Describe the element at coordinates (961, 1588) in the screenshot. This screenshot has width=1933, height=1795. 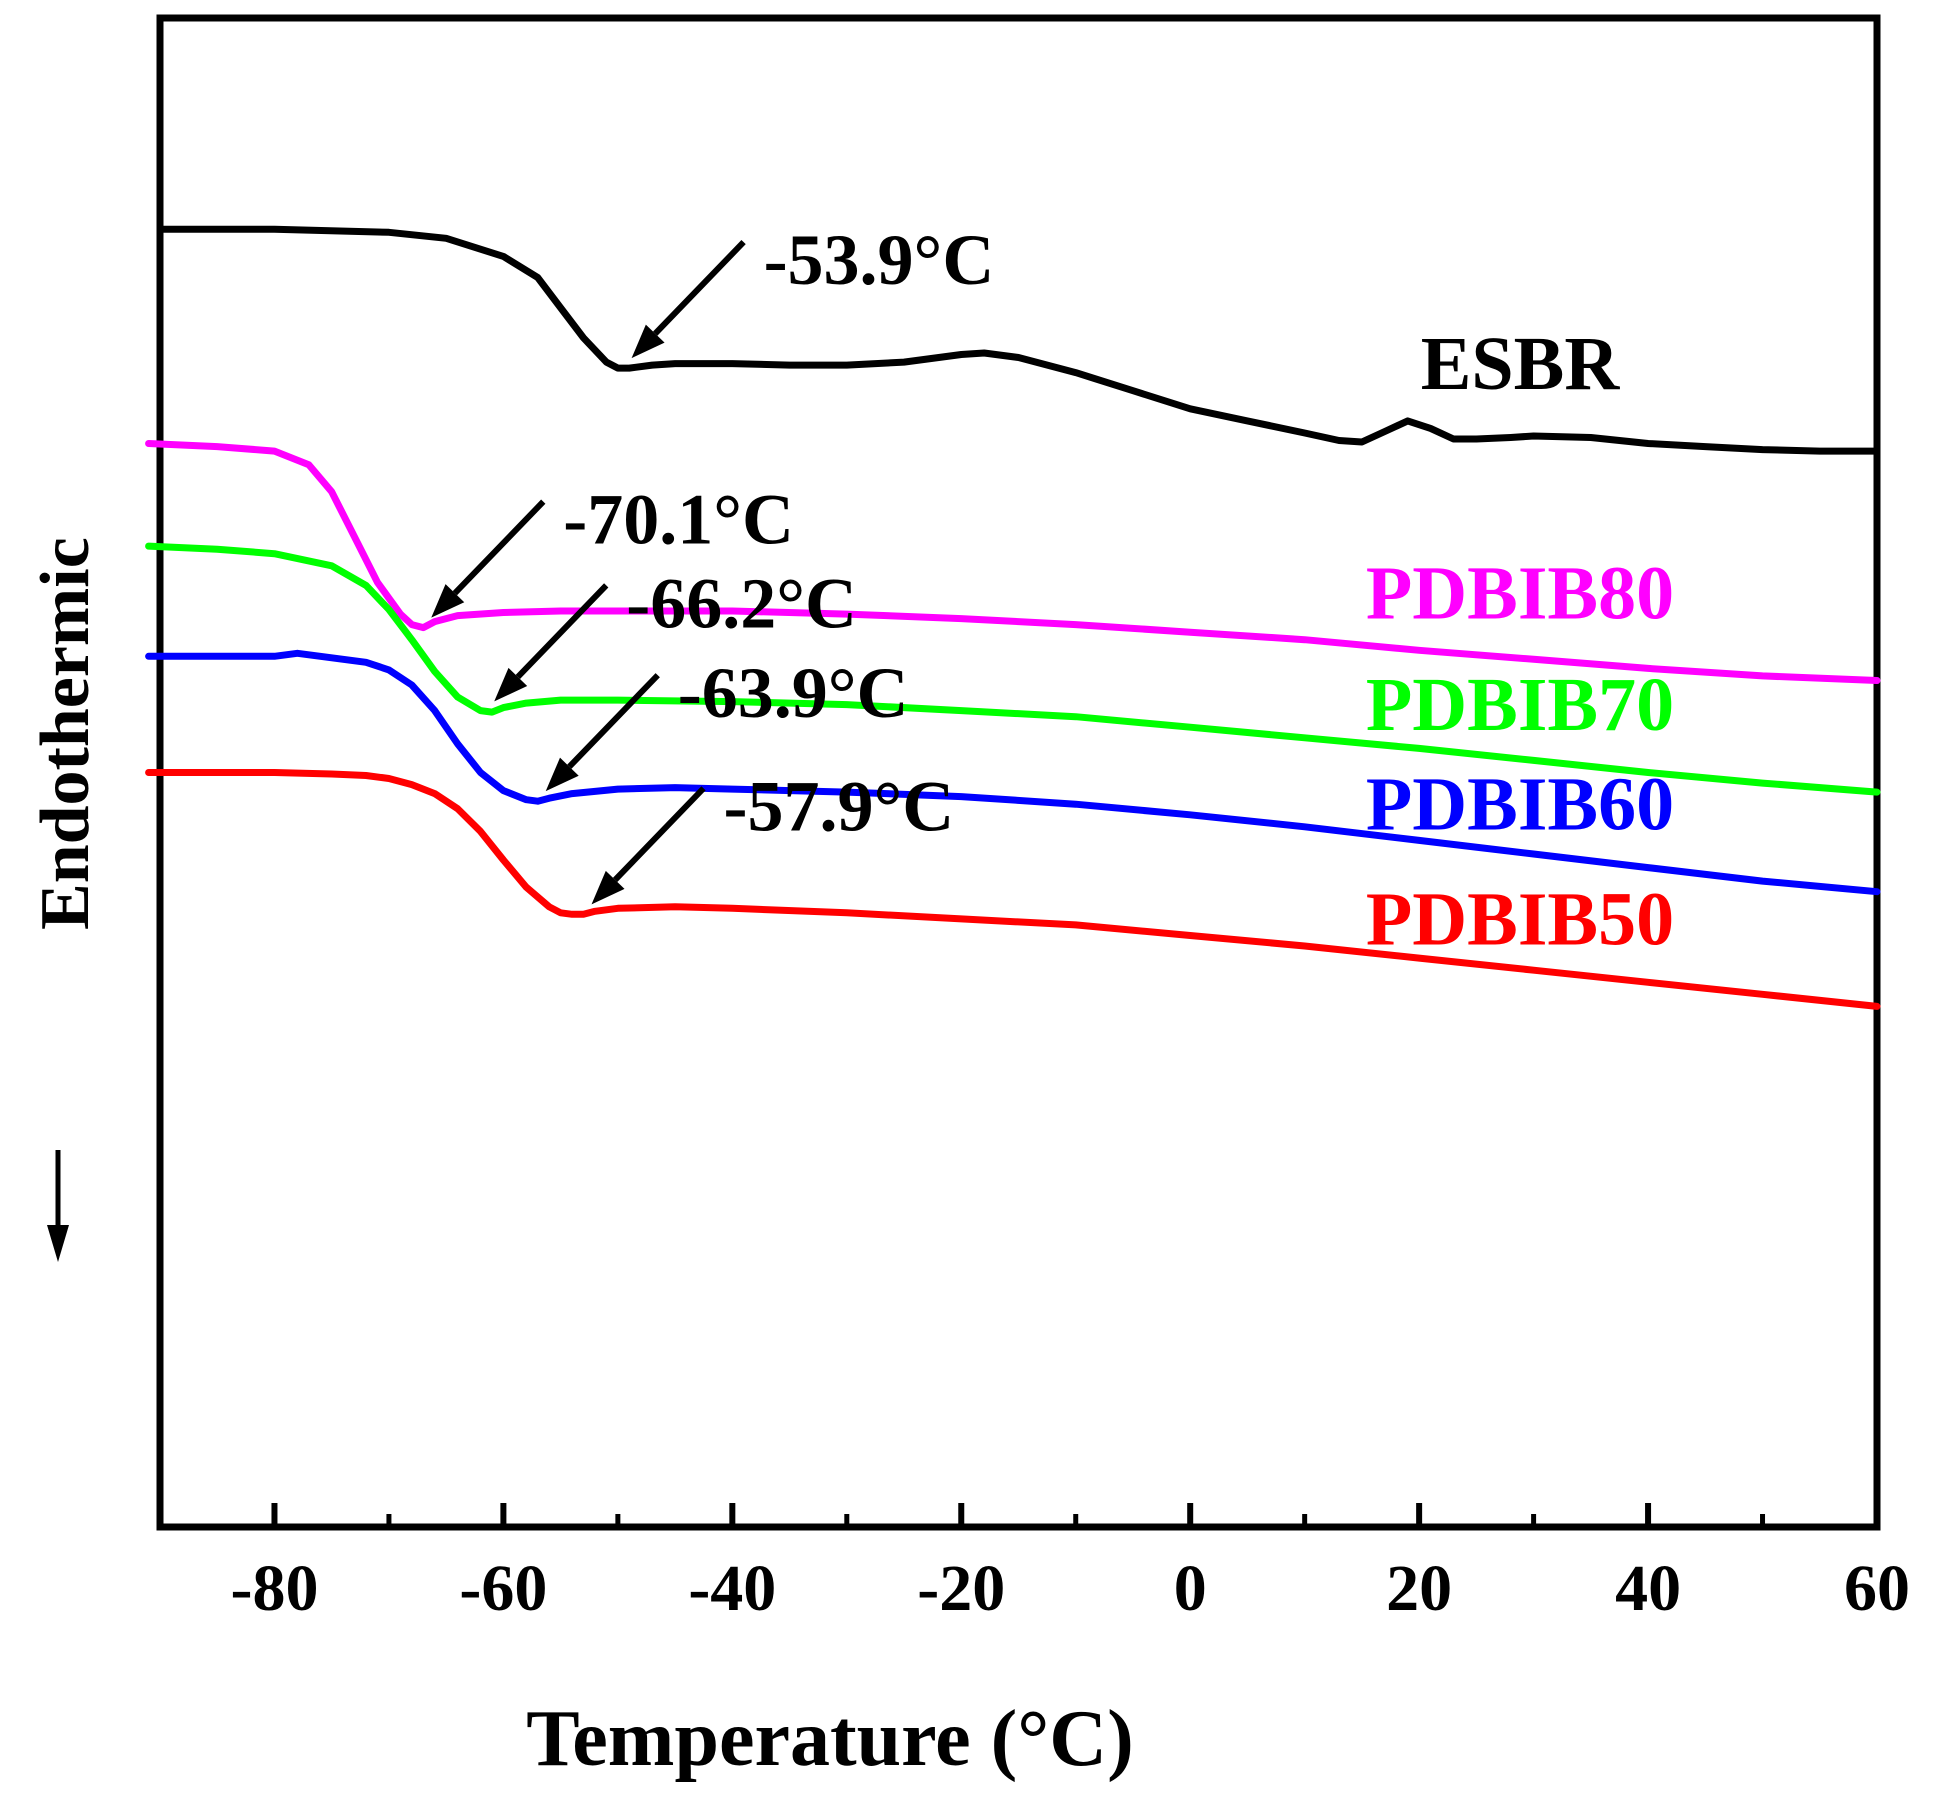
I see `x-tick-label: -20` at that location.